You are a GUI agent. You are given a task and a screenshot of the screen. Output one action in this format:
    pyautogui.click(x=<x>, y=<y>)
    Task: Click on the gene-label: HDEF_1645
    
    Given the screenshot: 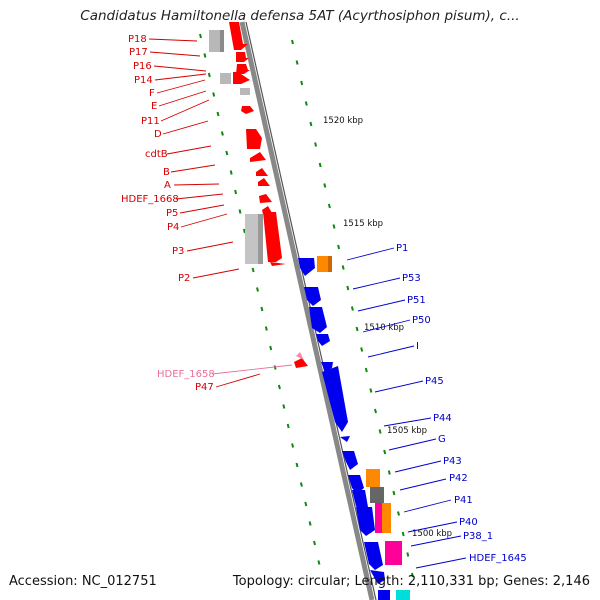 What is the action you would take?
    pyautogui.click(x=498, y=558)
    